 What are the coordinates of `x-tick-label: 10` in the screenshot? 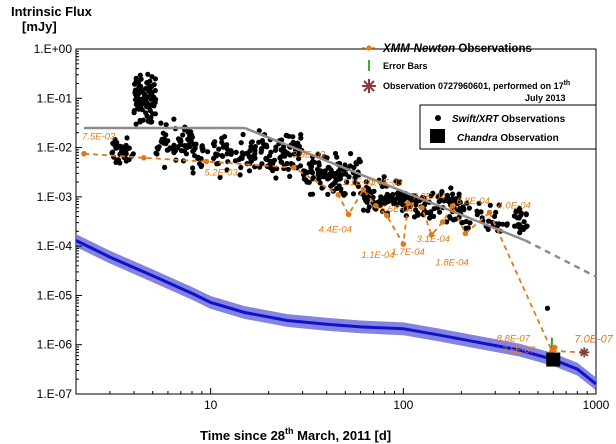 It's located at (211, 405).